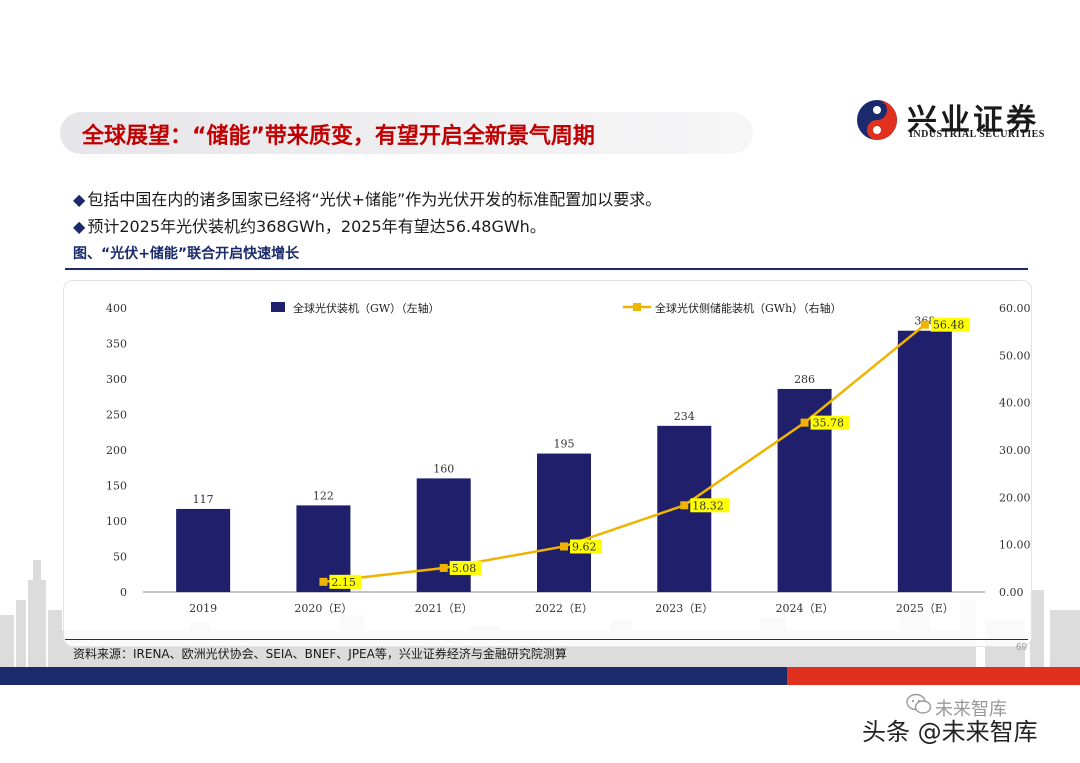  I want to click on y-left-tick-label: 150, so click(116, 486).